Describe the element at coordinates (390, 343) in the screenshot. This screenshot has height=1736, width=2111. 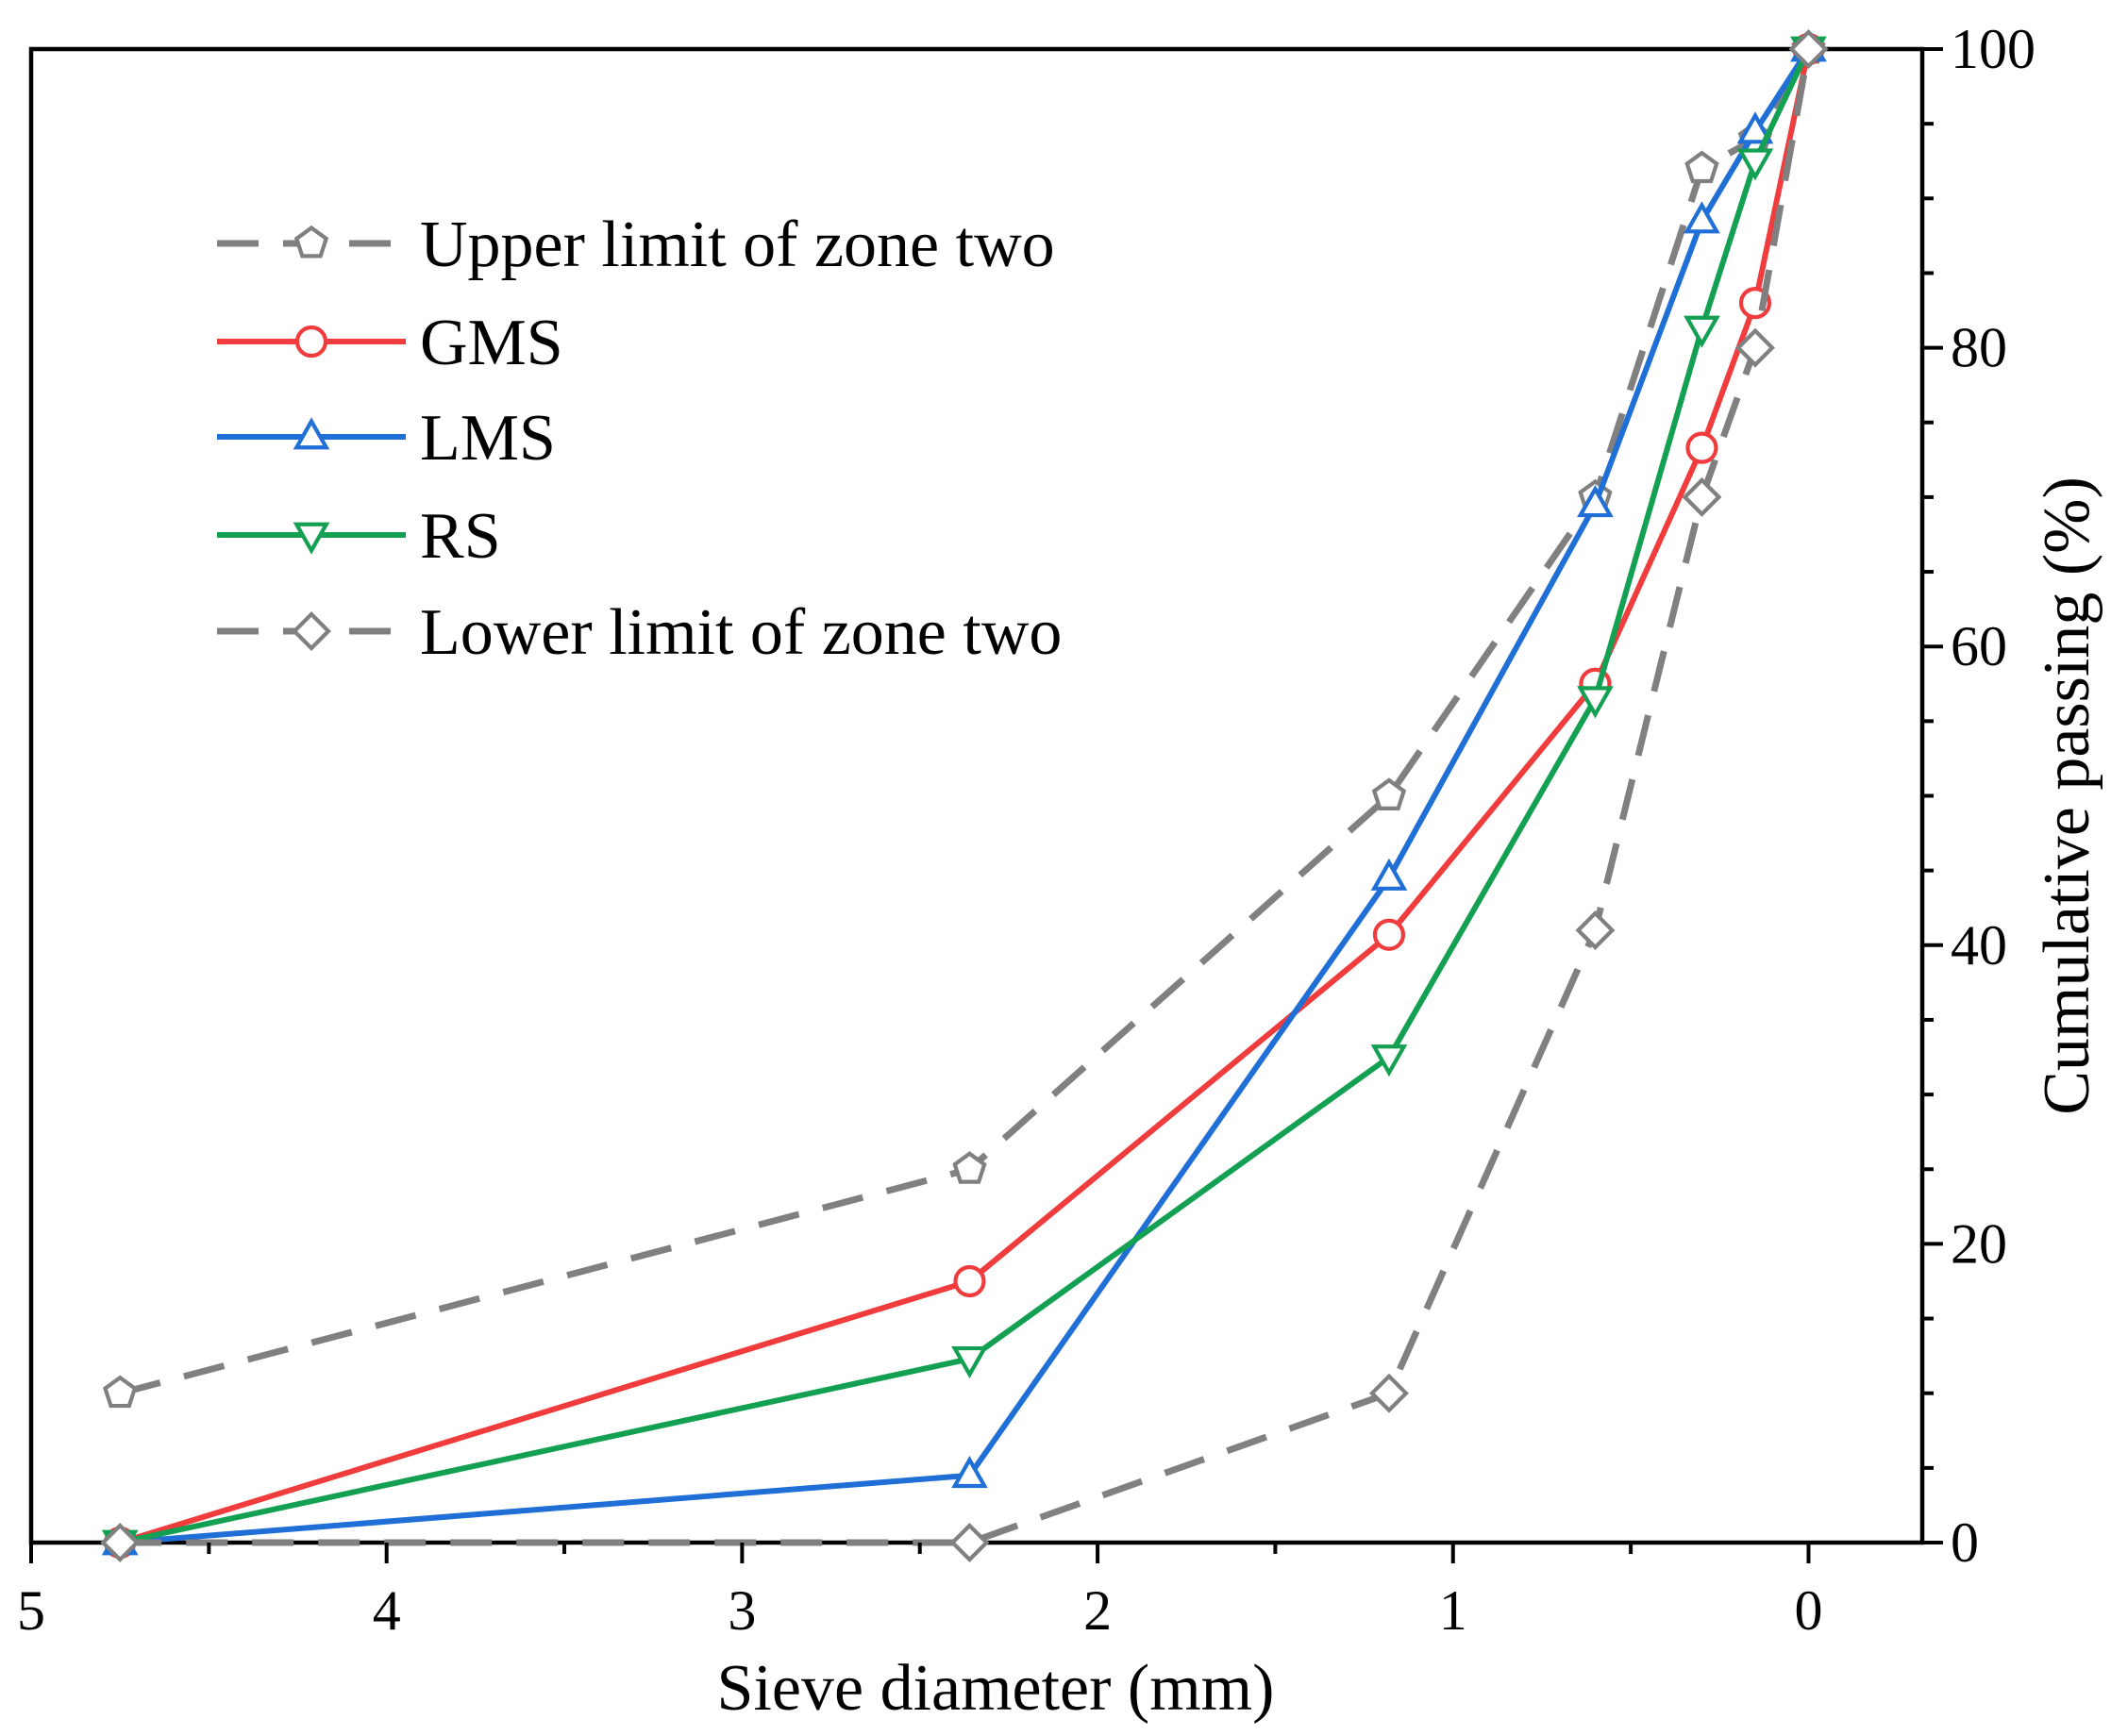
I see `legend-entry: GMS` at that location.